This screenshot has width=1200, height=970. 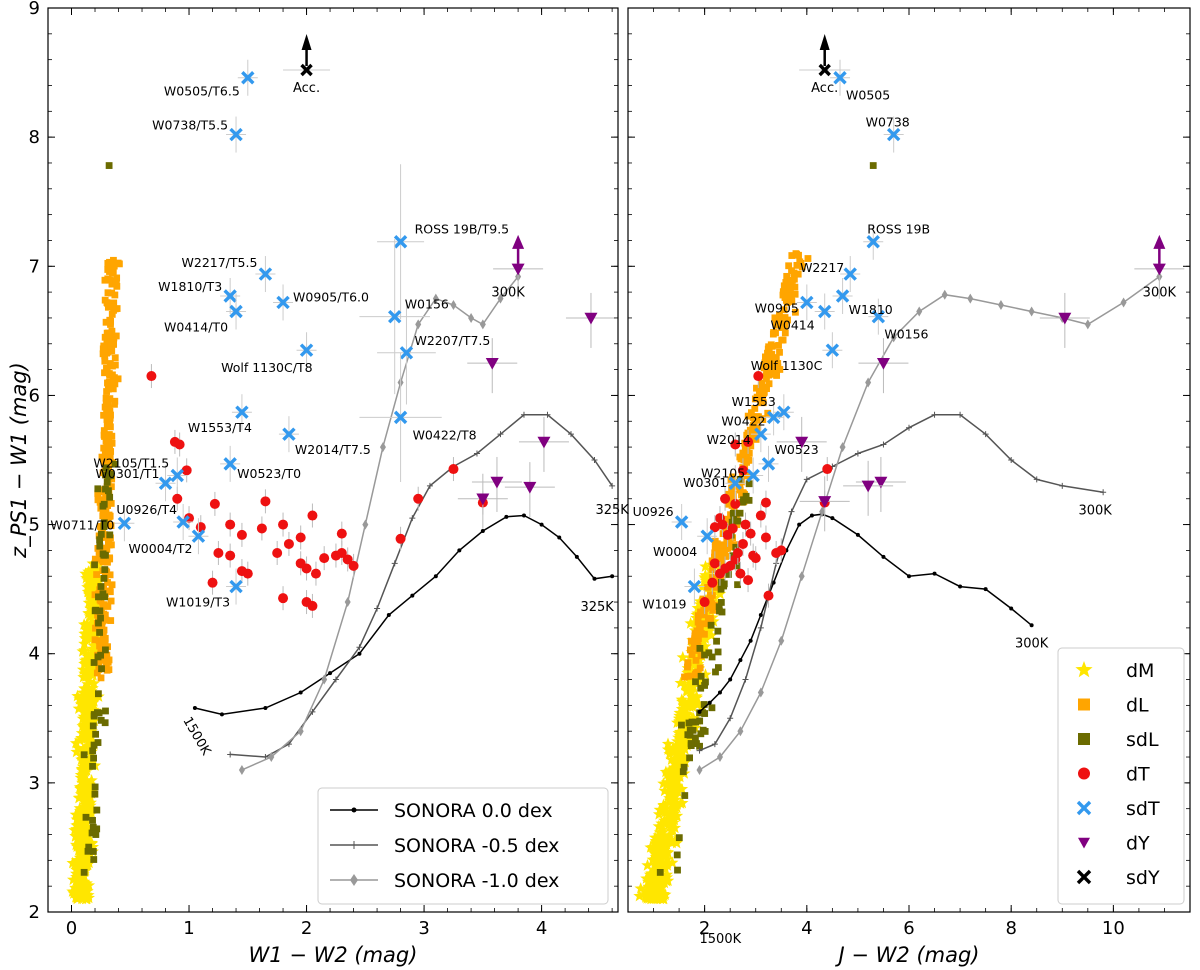 What do you see at coordinates (198, 602) in the screenshot?
I see `point-label: W1019/T3` at bounding box center [198, 602].